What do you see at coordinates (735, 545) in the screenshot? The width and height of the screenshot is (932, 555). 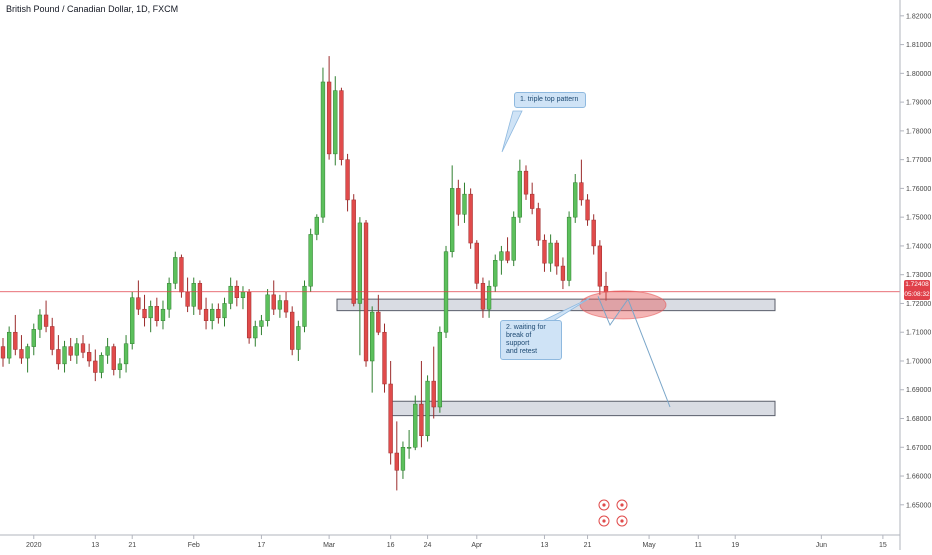 I see `time-tick-label: 19` at bounding box center [735, 545].